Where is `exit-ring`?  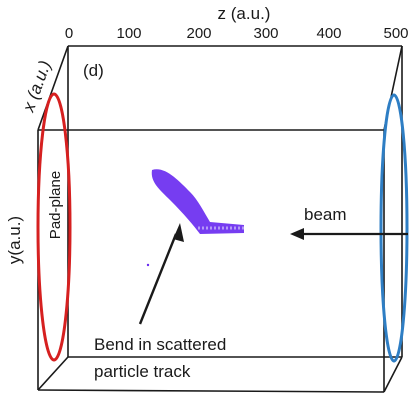
exit-ring is located at coordinates (394, 228).